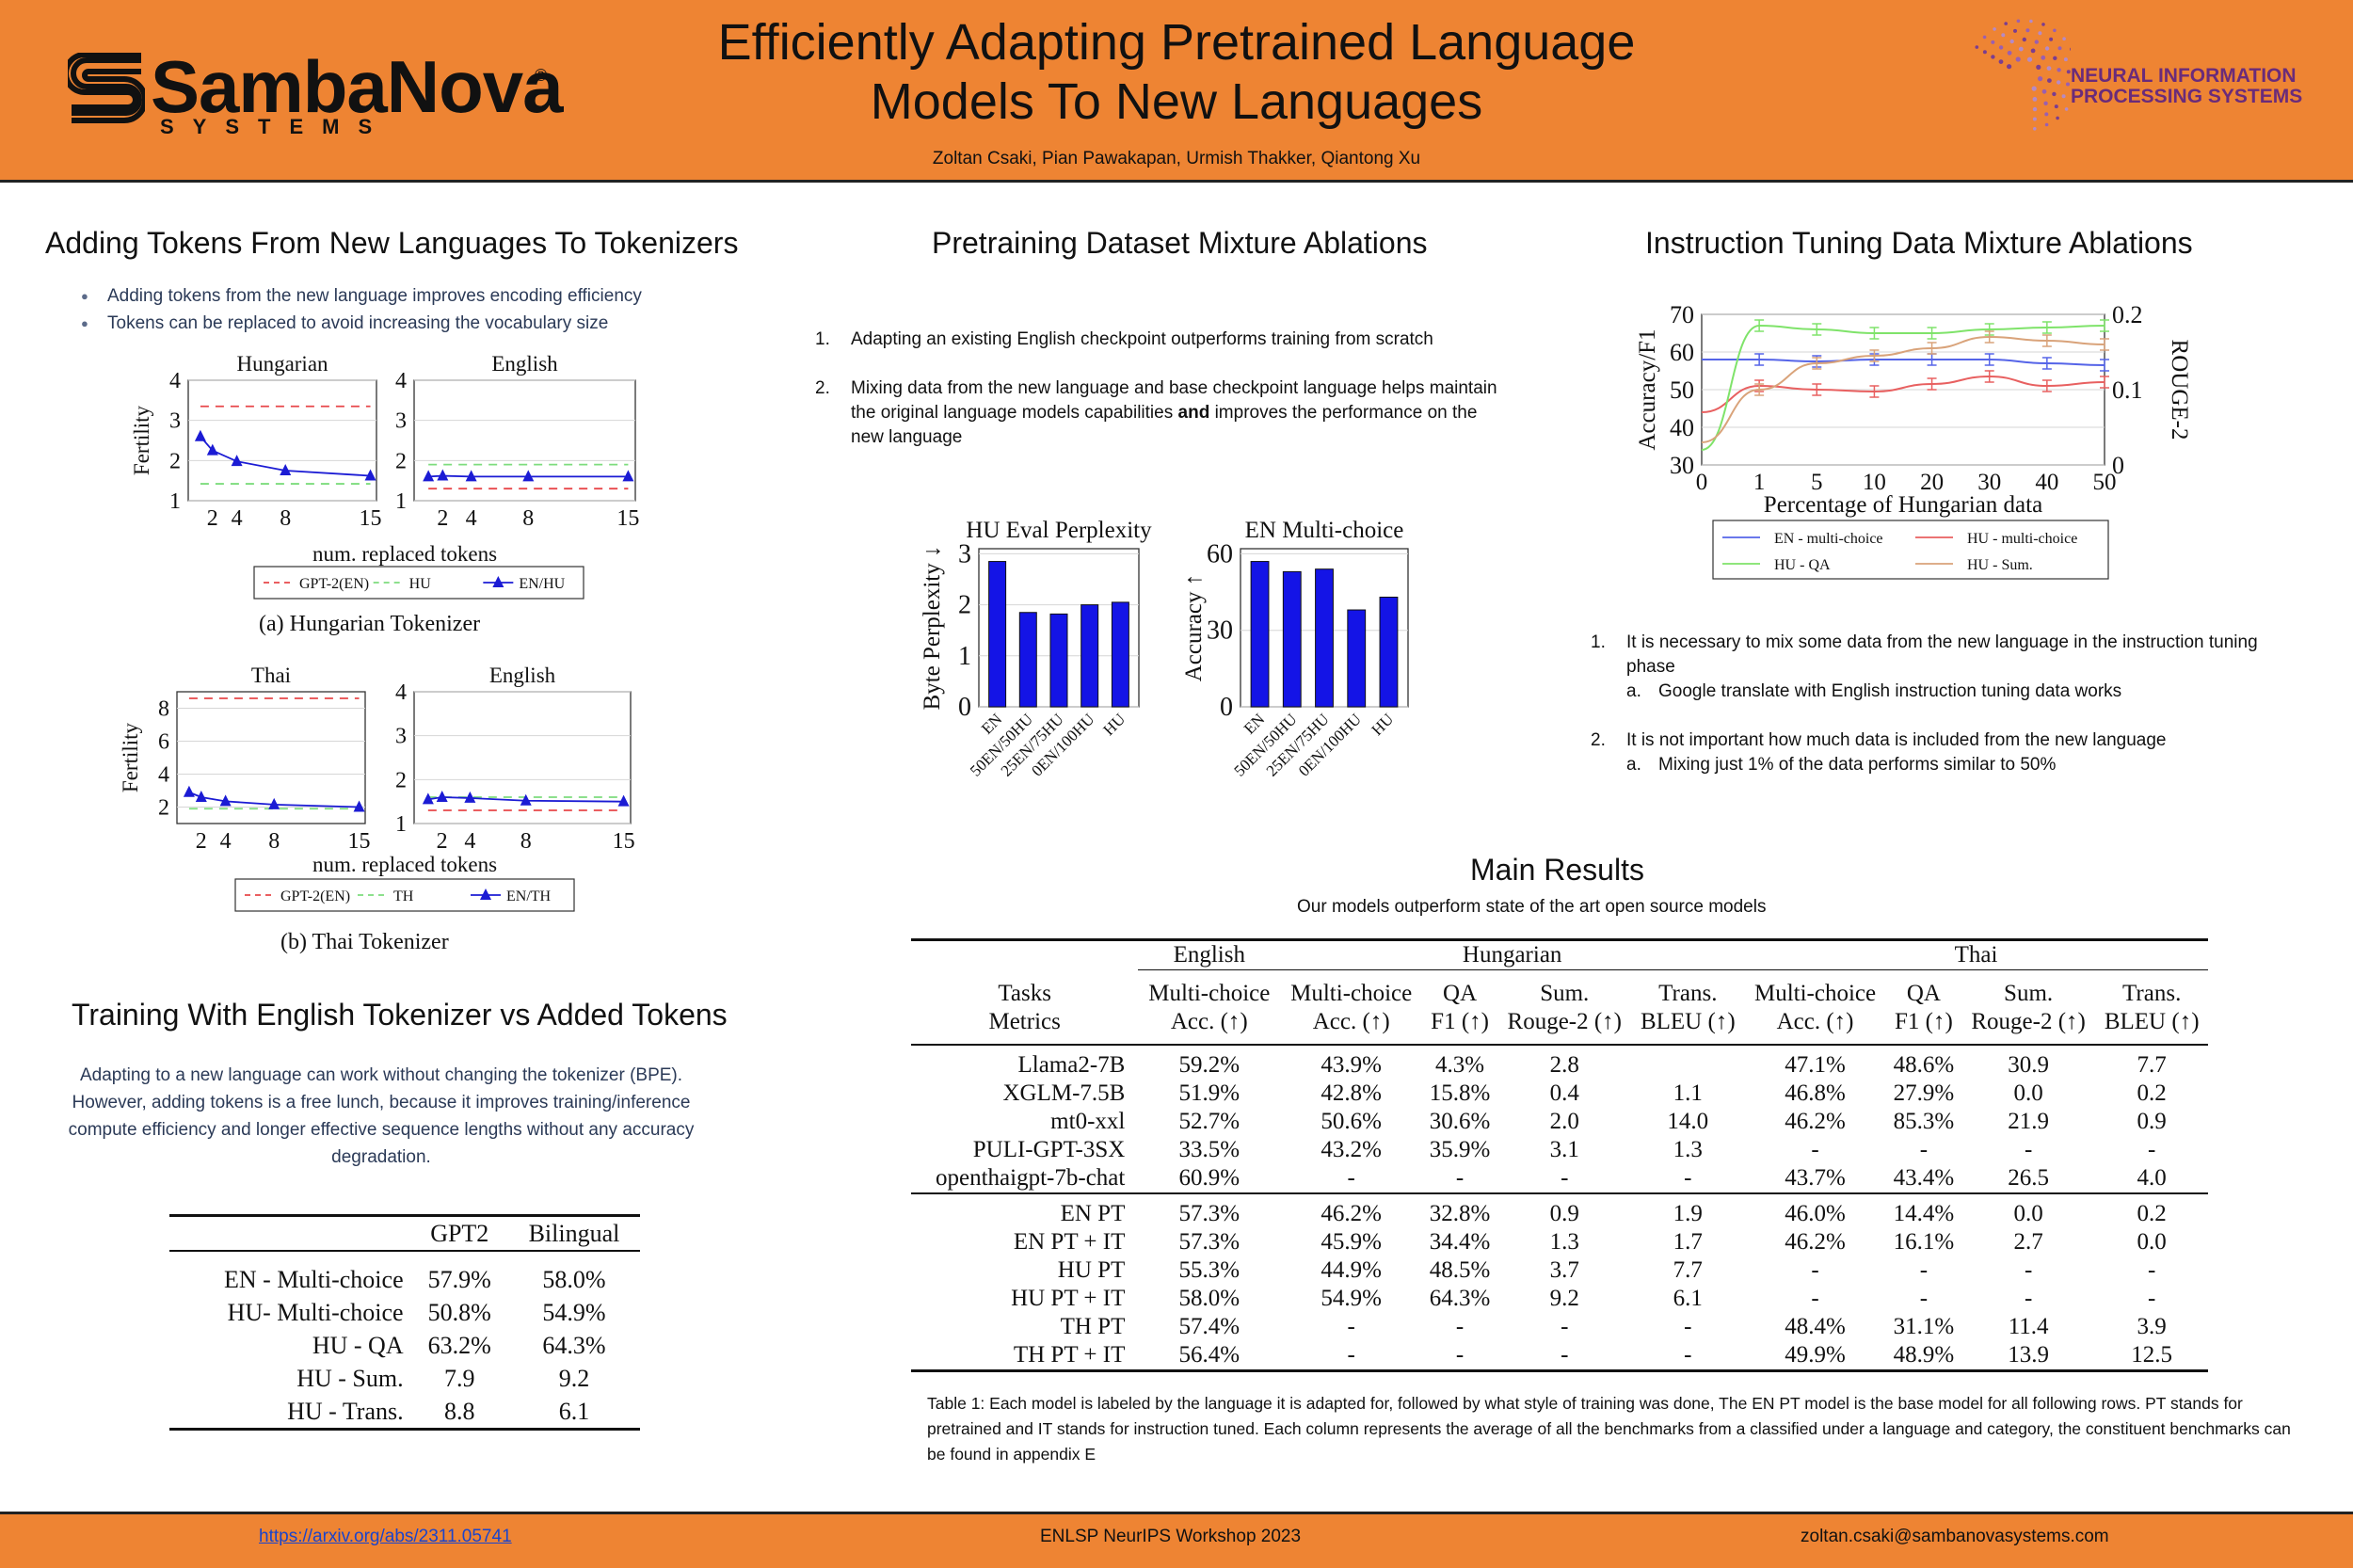  I want to click on y-tick-label: 3, so click(965, 553).